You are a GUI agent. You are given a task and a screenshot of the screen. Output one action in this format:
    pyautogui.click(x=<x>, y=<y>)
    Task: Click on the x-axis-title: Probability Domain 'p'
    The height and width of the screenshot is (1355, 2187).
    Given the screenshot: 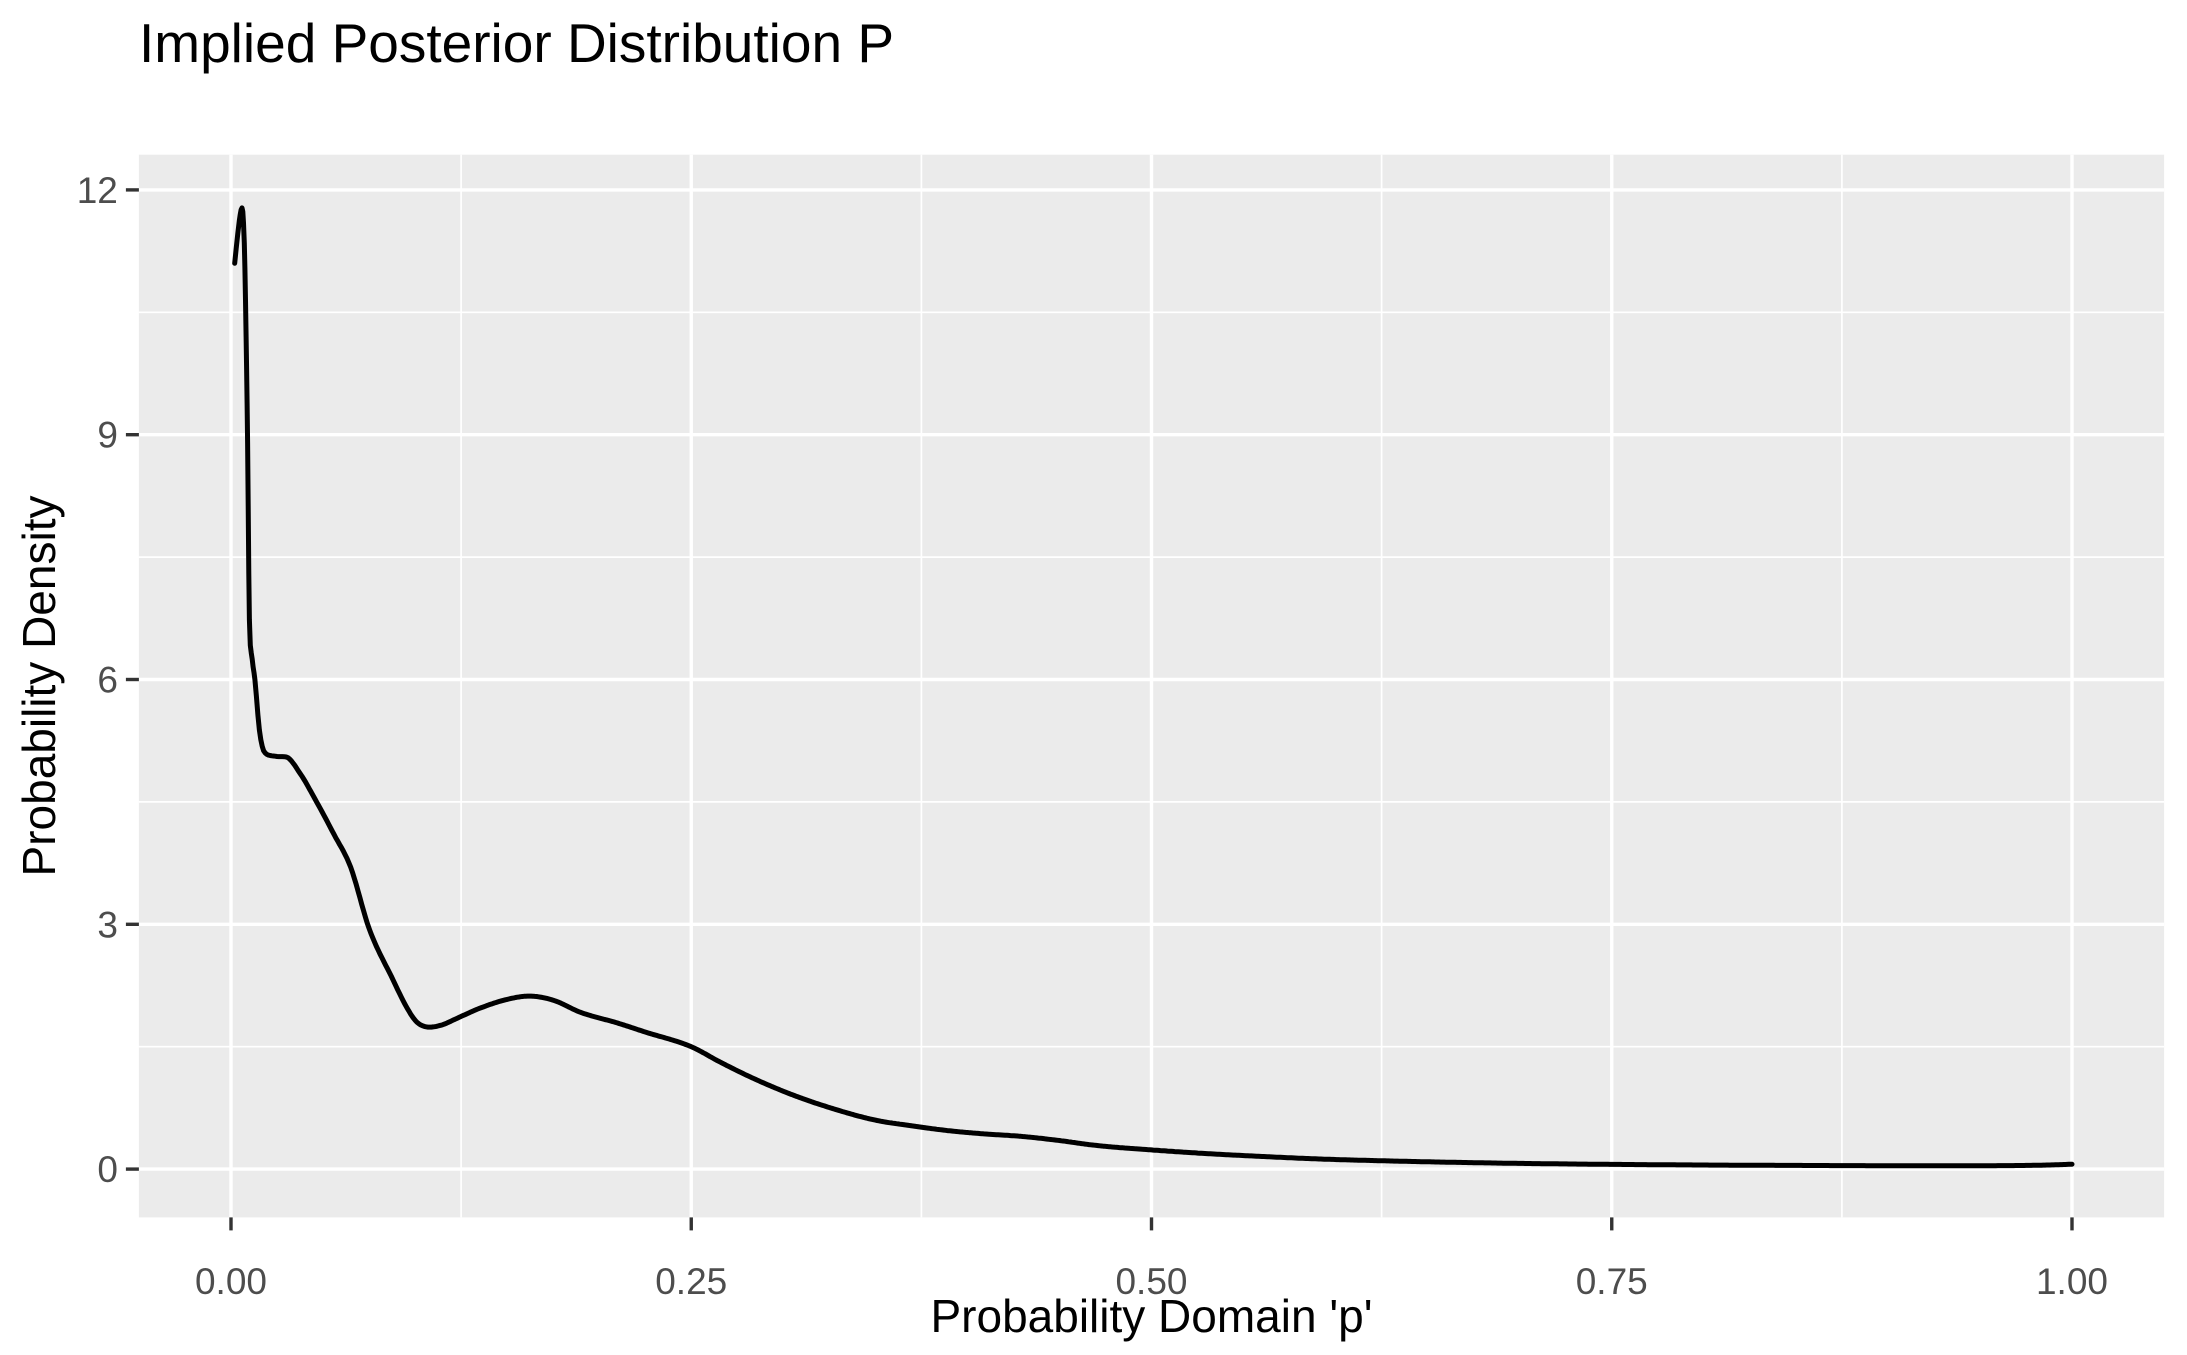 What is the action you would take?
    pyautogui.click(x=1152, y=1316)
    